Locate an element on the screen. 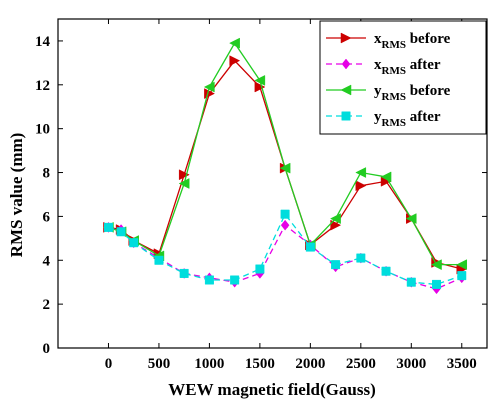  legend-label: xRMS after is located at coordinates (407, 67).